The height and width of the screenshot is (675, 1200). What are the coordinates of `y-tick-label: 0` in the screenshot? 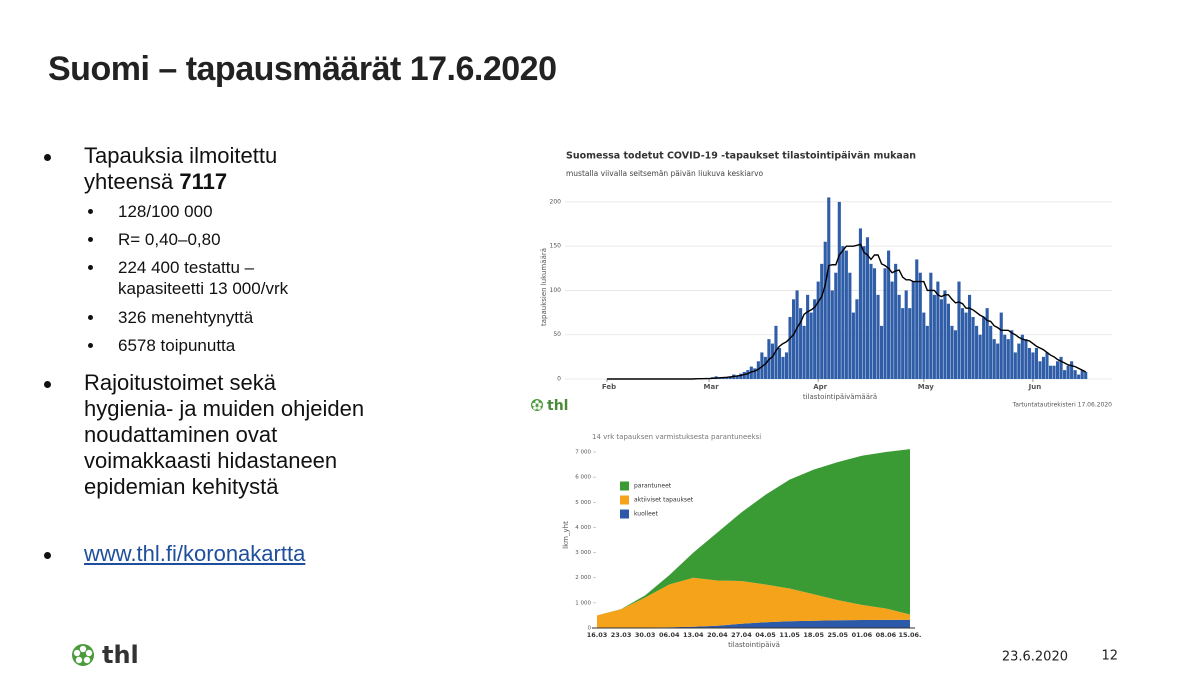 It's located at (590, 629).